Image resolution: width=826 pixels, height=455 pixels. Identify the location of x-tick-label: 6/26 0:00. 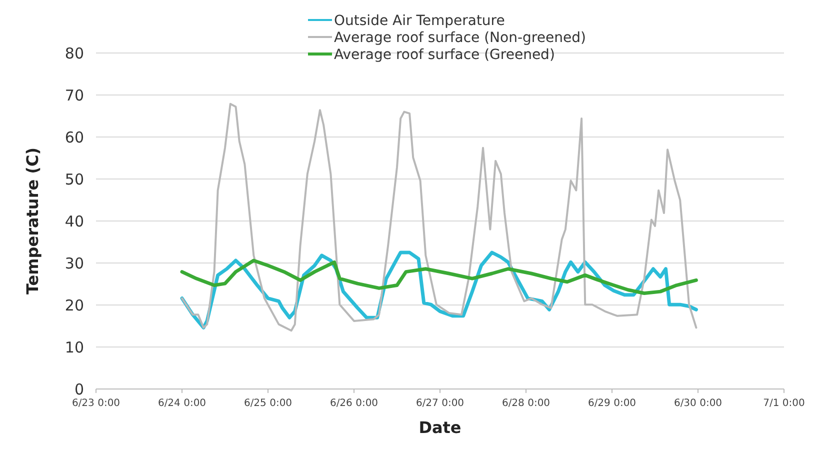
(354, 403).